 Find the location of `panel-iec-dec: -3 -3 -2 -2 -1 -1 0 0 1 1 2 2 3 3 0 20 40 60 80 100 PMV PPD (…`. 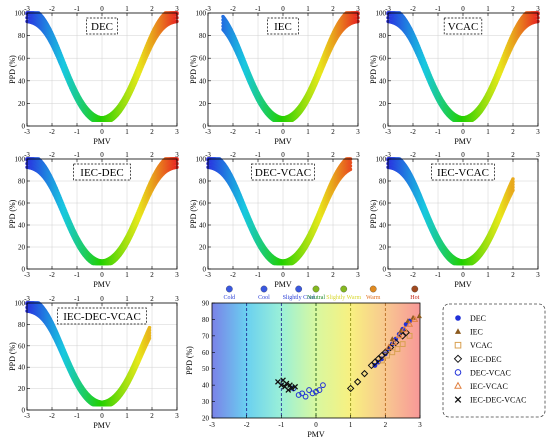

panel-iec-dec: -3 -3 -2 -2 -1 -1 0 0 1 1 2 2 3 3 0 20 40 60 80 100 PMV PPD (… is located at coordinates (93, 220).